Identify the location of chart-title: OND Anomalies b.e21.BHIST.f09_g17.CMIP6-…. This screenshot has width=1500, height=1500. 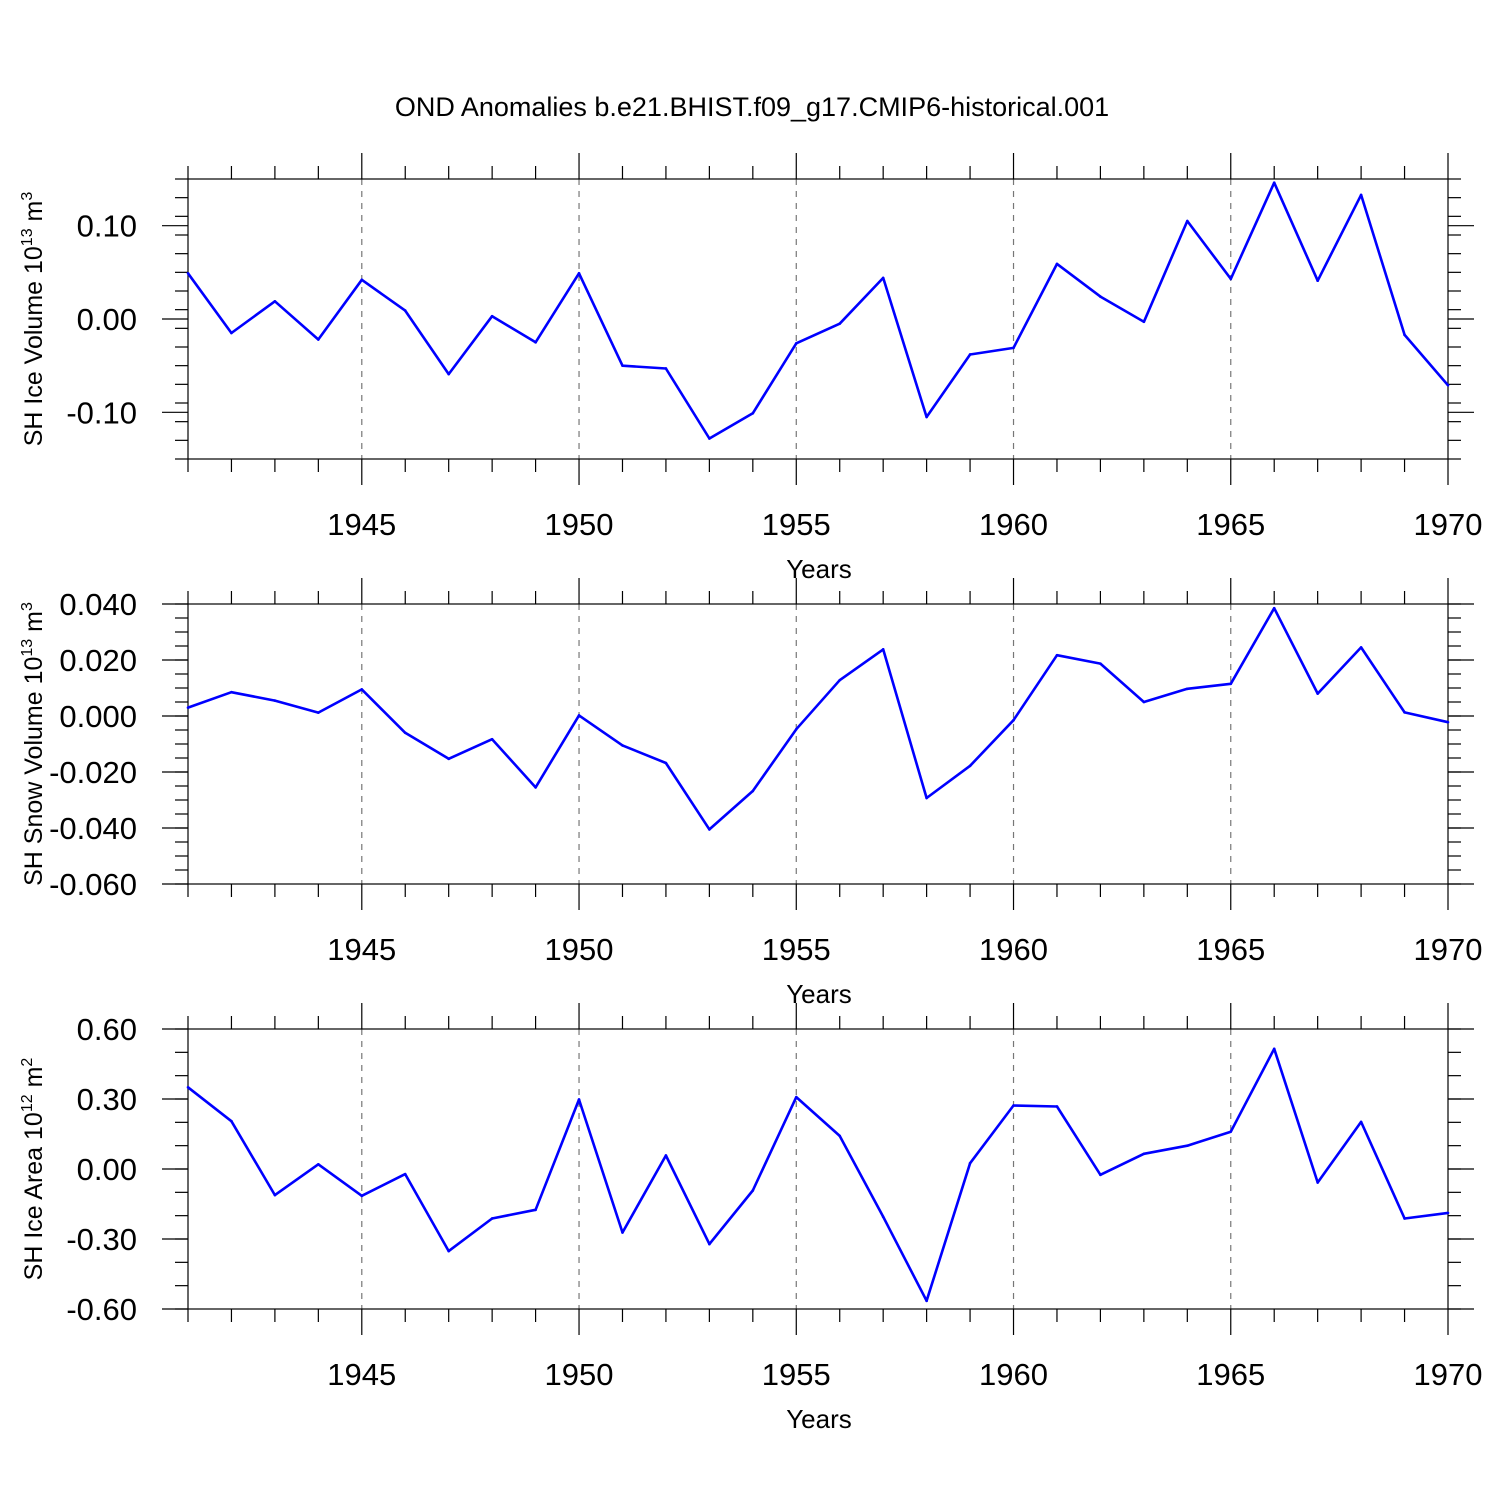
(752, 107).